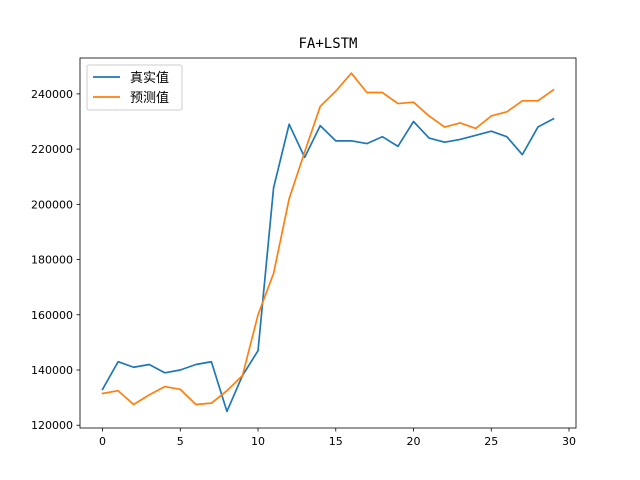  I want to click on legend-label-2: 预测值, so click(149, 98).